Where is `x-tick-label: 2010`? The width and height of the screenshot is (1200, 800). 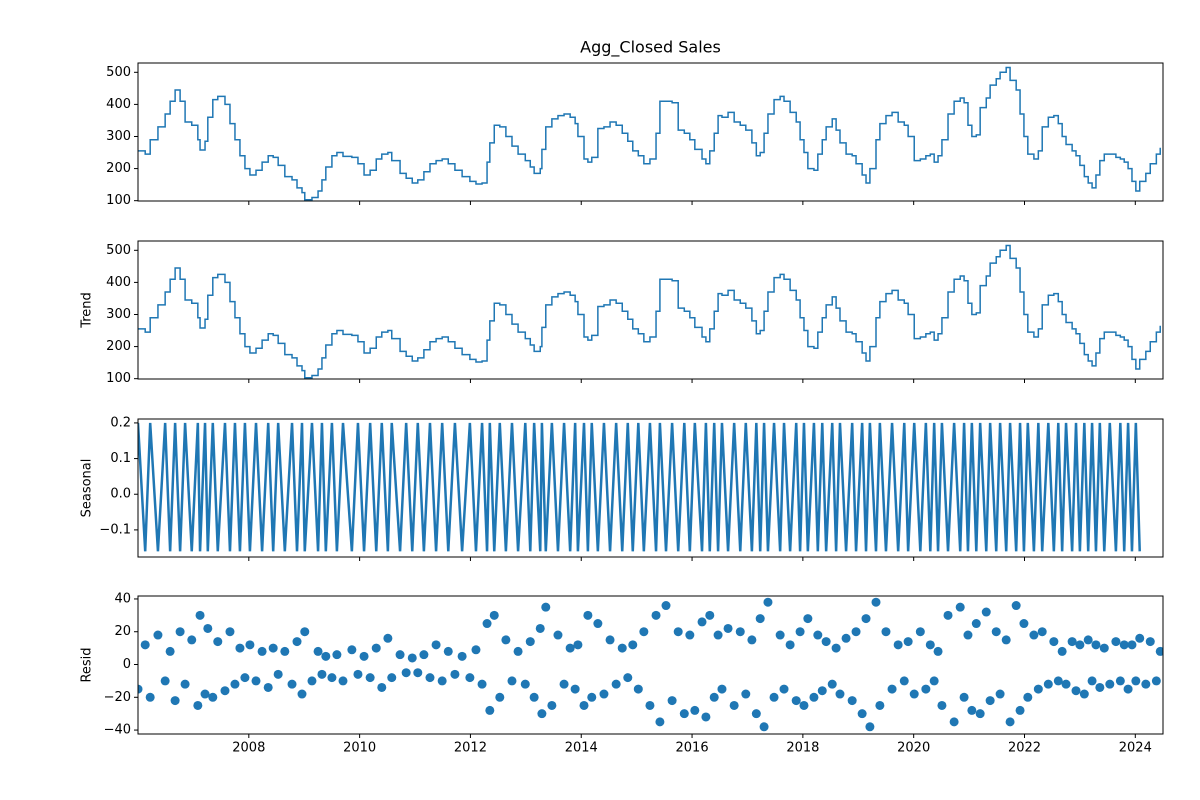
x-tick-label: 2010 is located at coordinates (359, 748).